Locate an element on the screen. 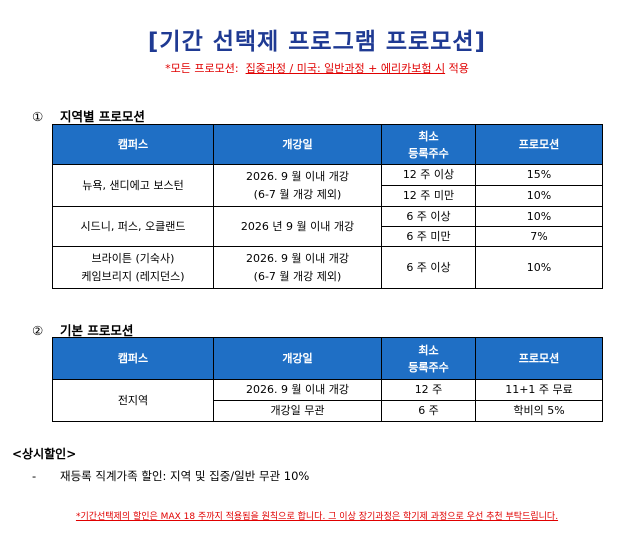 Image resolution: width=634 pixels, height=538 pixels. promotion-cell: 15% is located at coordinates (539, 175).